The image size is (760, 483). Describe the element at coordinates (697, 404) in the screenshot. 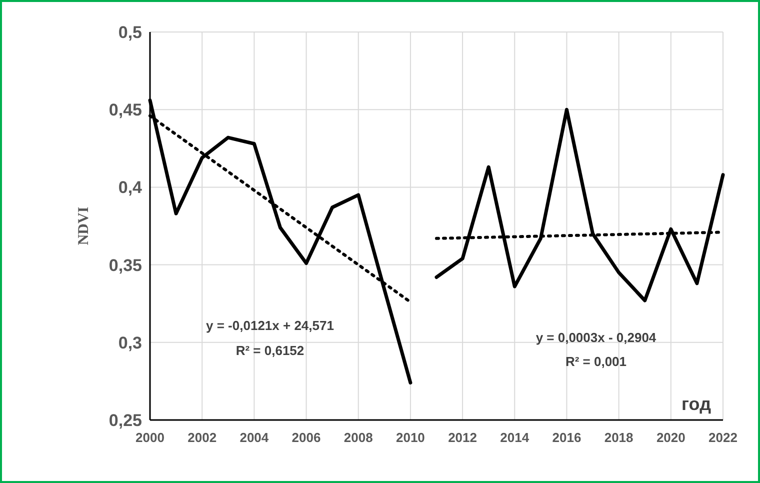

I see `x-axis-title: год` at that location.